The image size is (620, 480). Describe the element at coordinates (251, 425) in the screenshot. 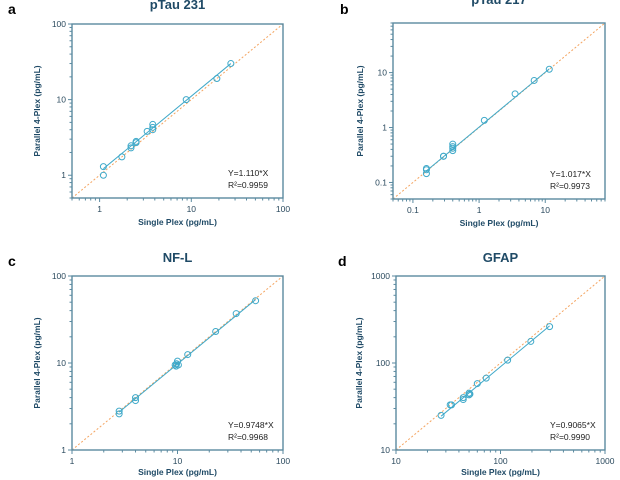

I see `fit-equation: Y=0.9748*X` at that location.